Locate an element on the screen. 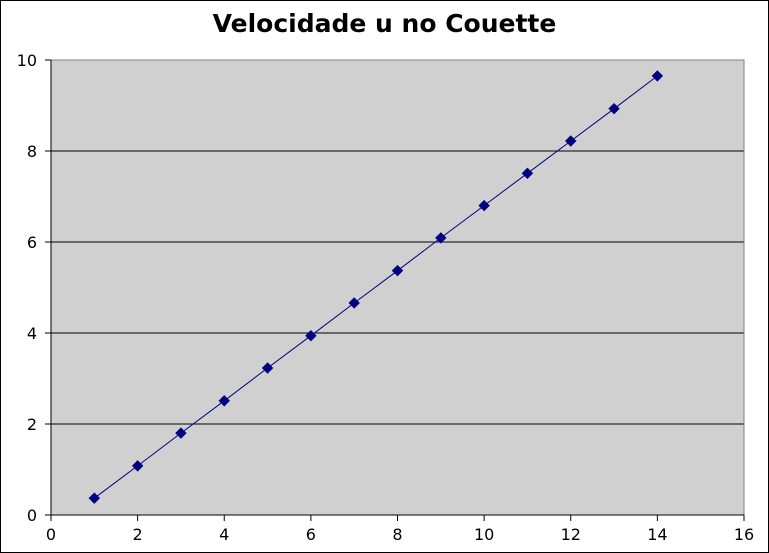 The height and width of the screenshot is (553, 769). y-tick-label-0: 0 is located at coordinates (32, 515).